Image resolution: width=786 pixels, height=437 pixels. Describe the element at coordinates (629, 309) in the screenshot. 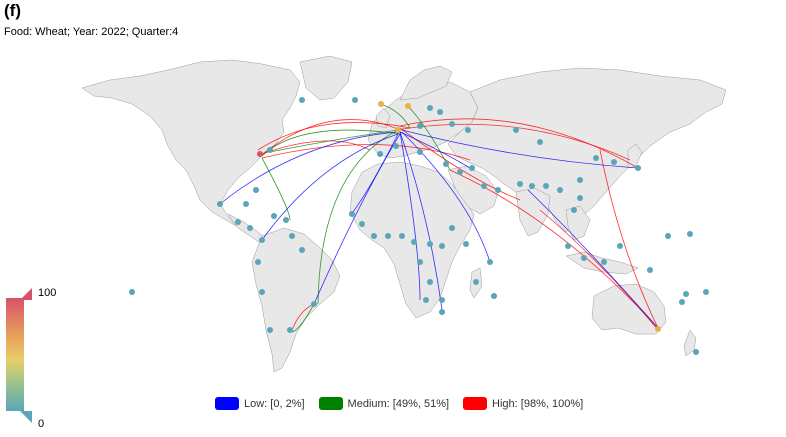

I see `australia` at that location.